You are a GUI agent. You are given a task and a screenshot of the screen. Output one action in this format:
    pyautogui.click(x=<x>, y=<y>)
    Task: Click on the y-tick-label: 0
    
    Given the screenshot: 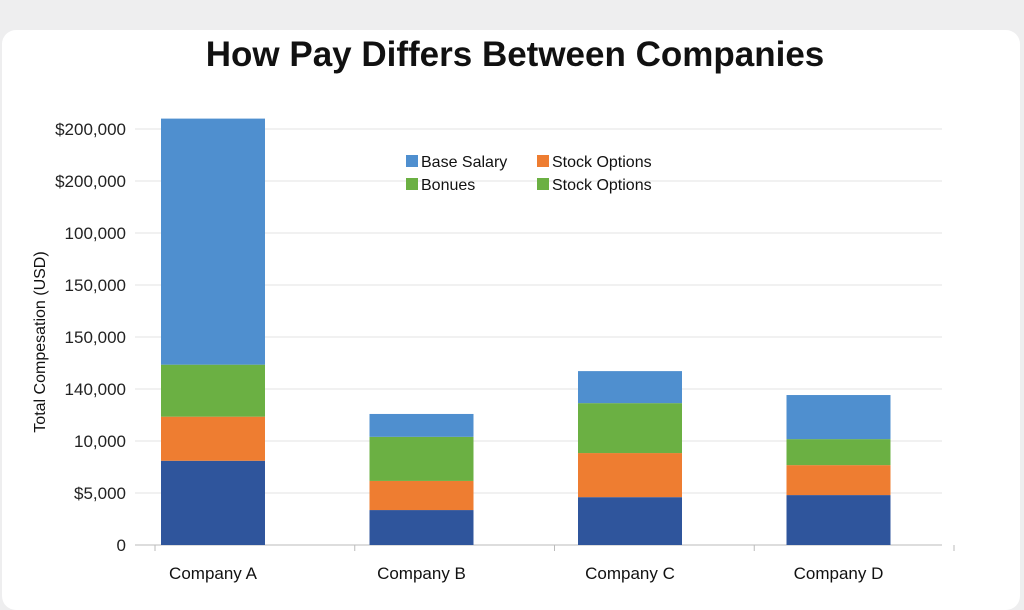 What is the action you would take?
    pyautogui.click(x=121, y=545)
    